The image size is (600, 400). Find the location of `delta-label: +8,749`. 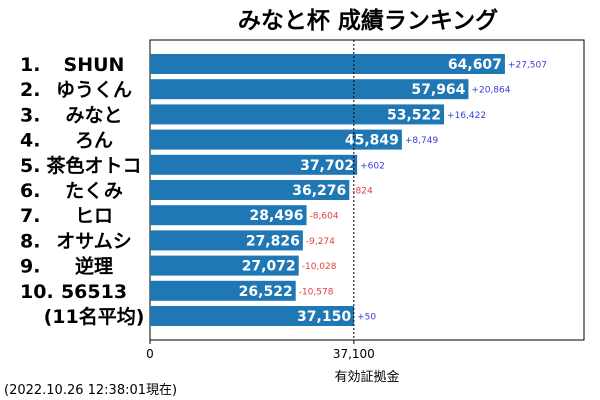

delta-label: +8,749 is located at coordinates (422, 141).